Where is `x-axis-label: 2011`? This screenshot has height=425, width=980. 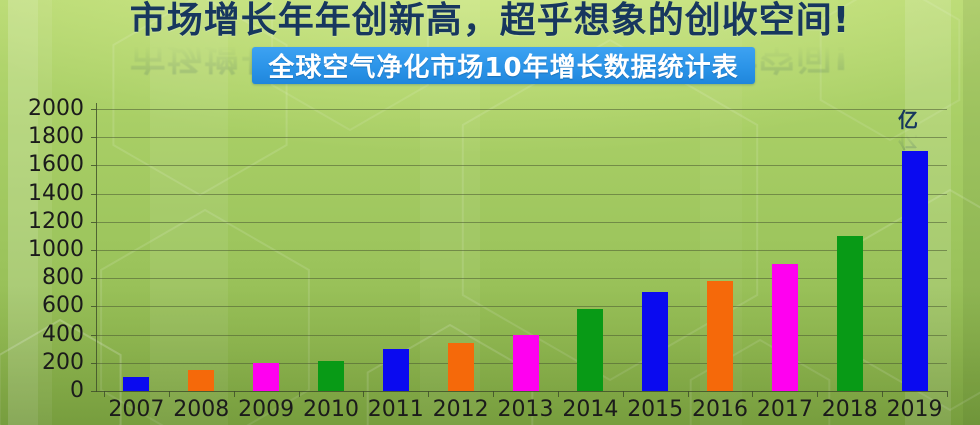
x-axis-label: 2011 is located at coordinates (395, 409).